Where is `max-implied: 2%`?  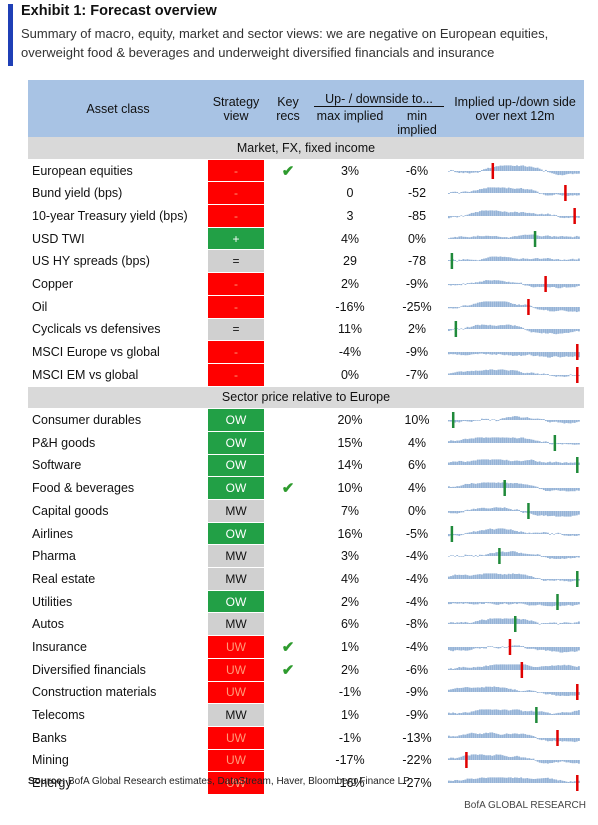
max-implied: 2% is located at coordinates (350, 284).